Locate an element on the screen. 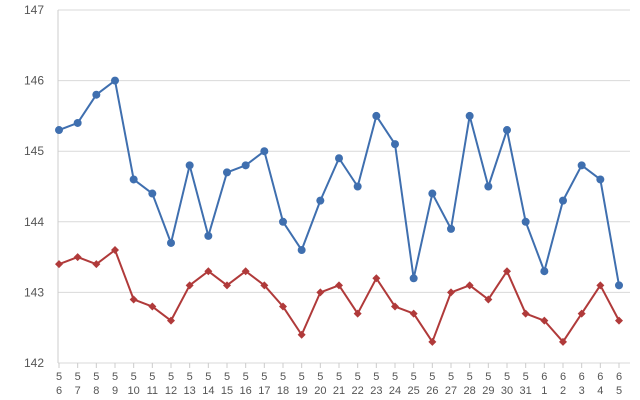 The image size is (640, 400). x-tick-day: 8 is located at coordinates (96, 391).